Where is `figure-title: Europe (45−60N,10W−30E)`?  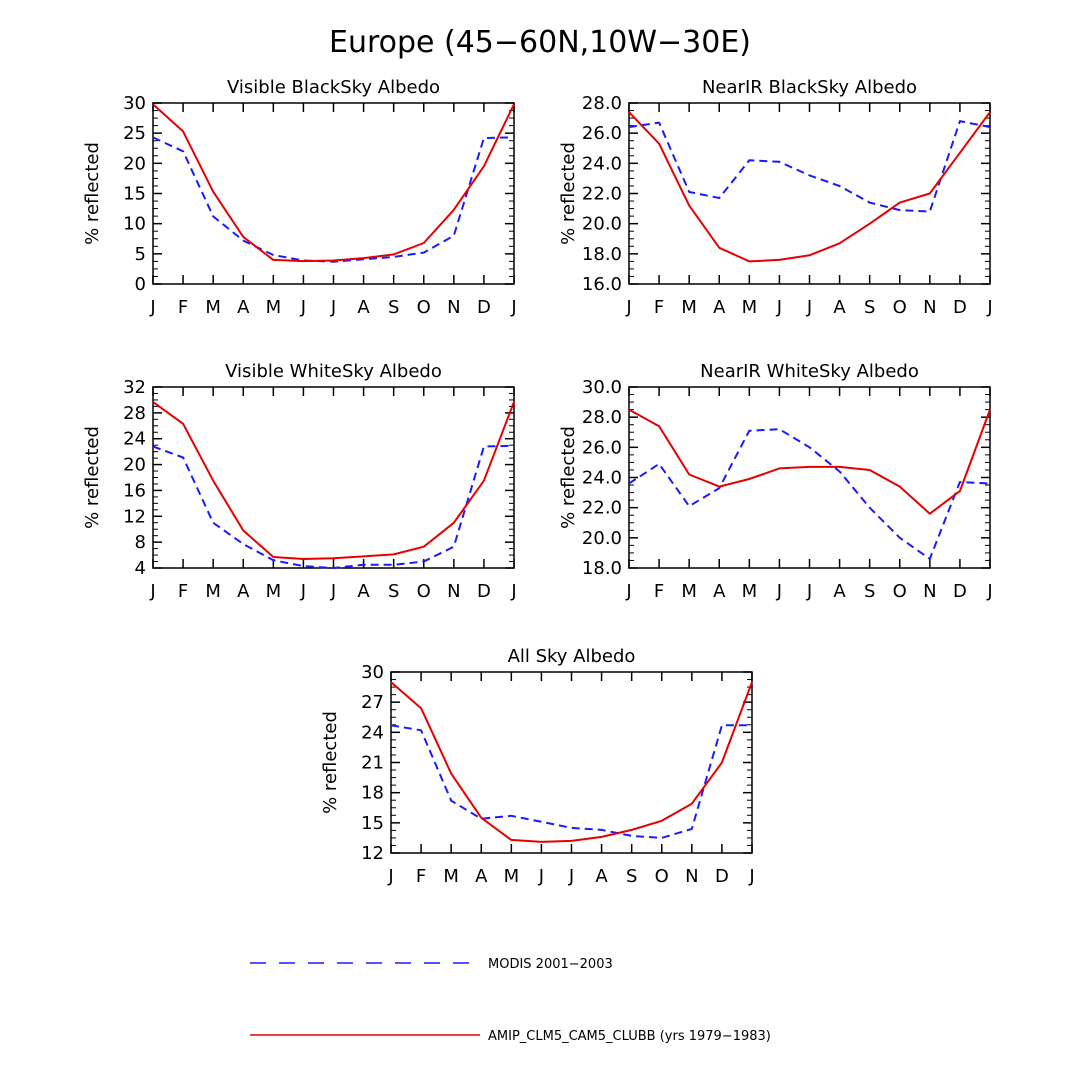
figure-title: Europe (45−60N,10W−30E) is located at coordinates (540, 42).